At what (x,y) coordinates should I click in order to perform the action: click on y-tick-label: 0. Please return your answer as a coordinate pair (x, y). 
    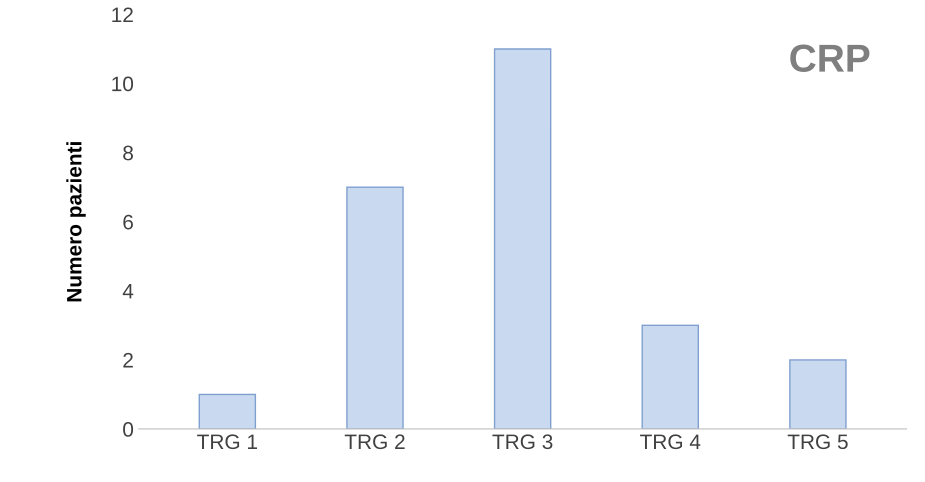
    Looking at the image, I should click on (128, 429).